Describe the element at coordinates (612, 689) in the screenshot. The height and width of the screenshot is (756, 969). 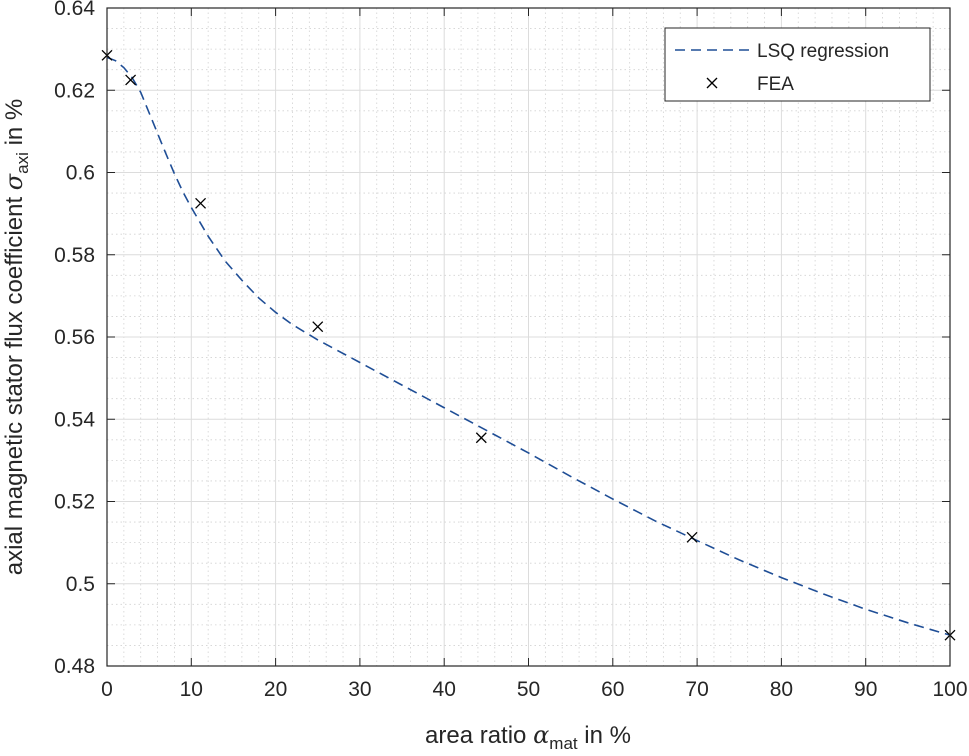
I see `x-tick-label: 60` at that location.